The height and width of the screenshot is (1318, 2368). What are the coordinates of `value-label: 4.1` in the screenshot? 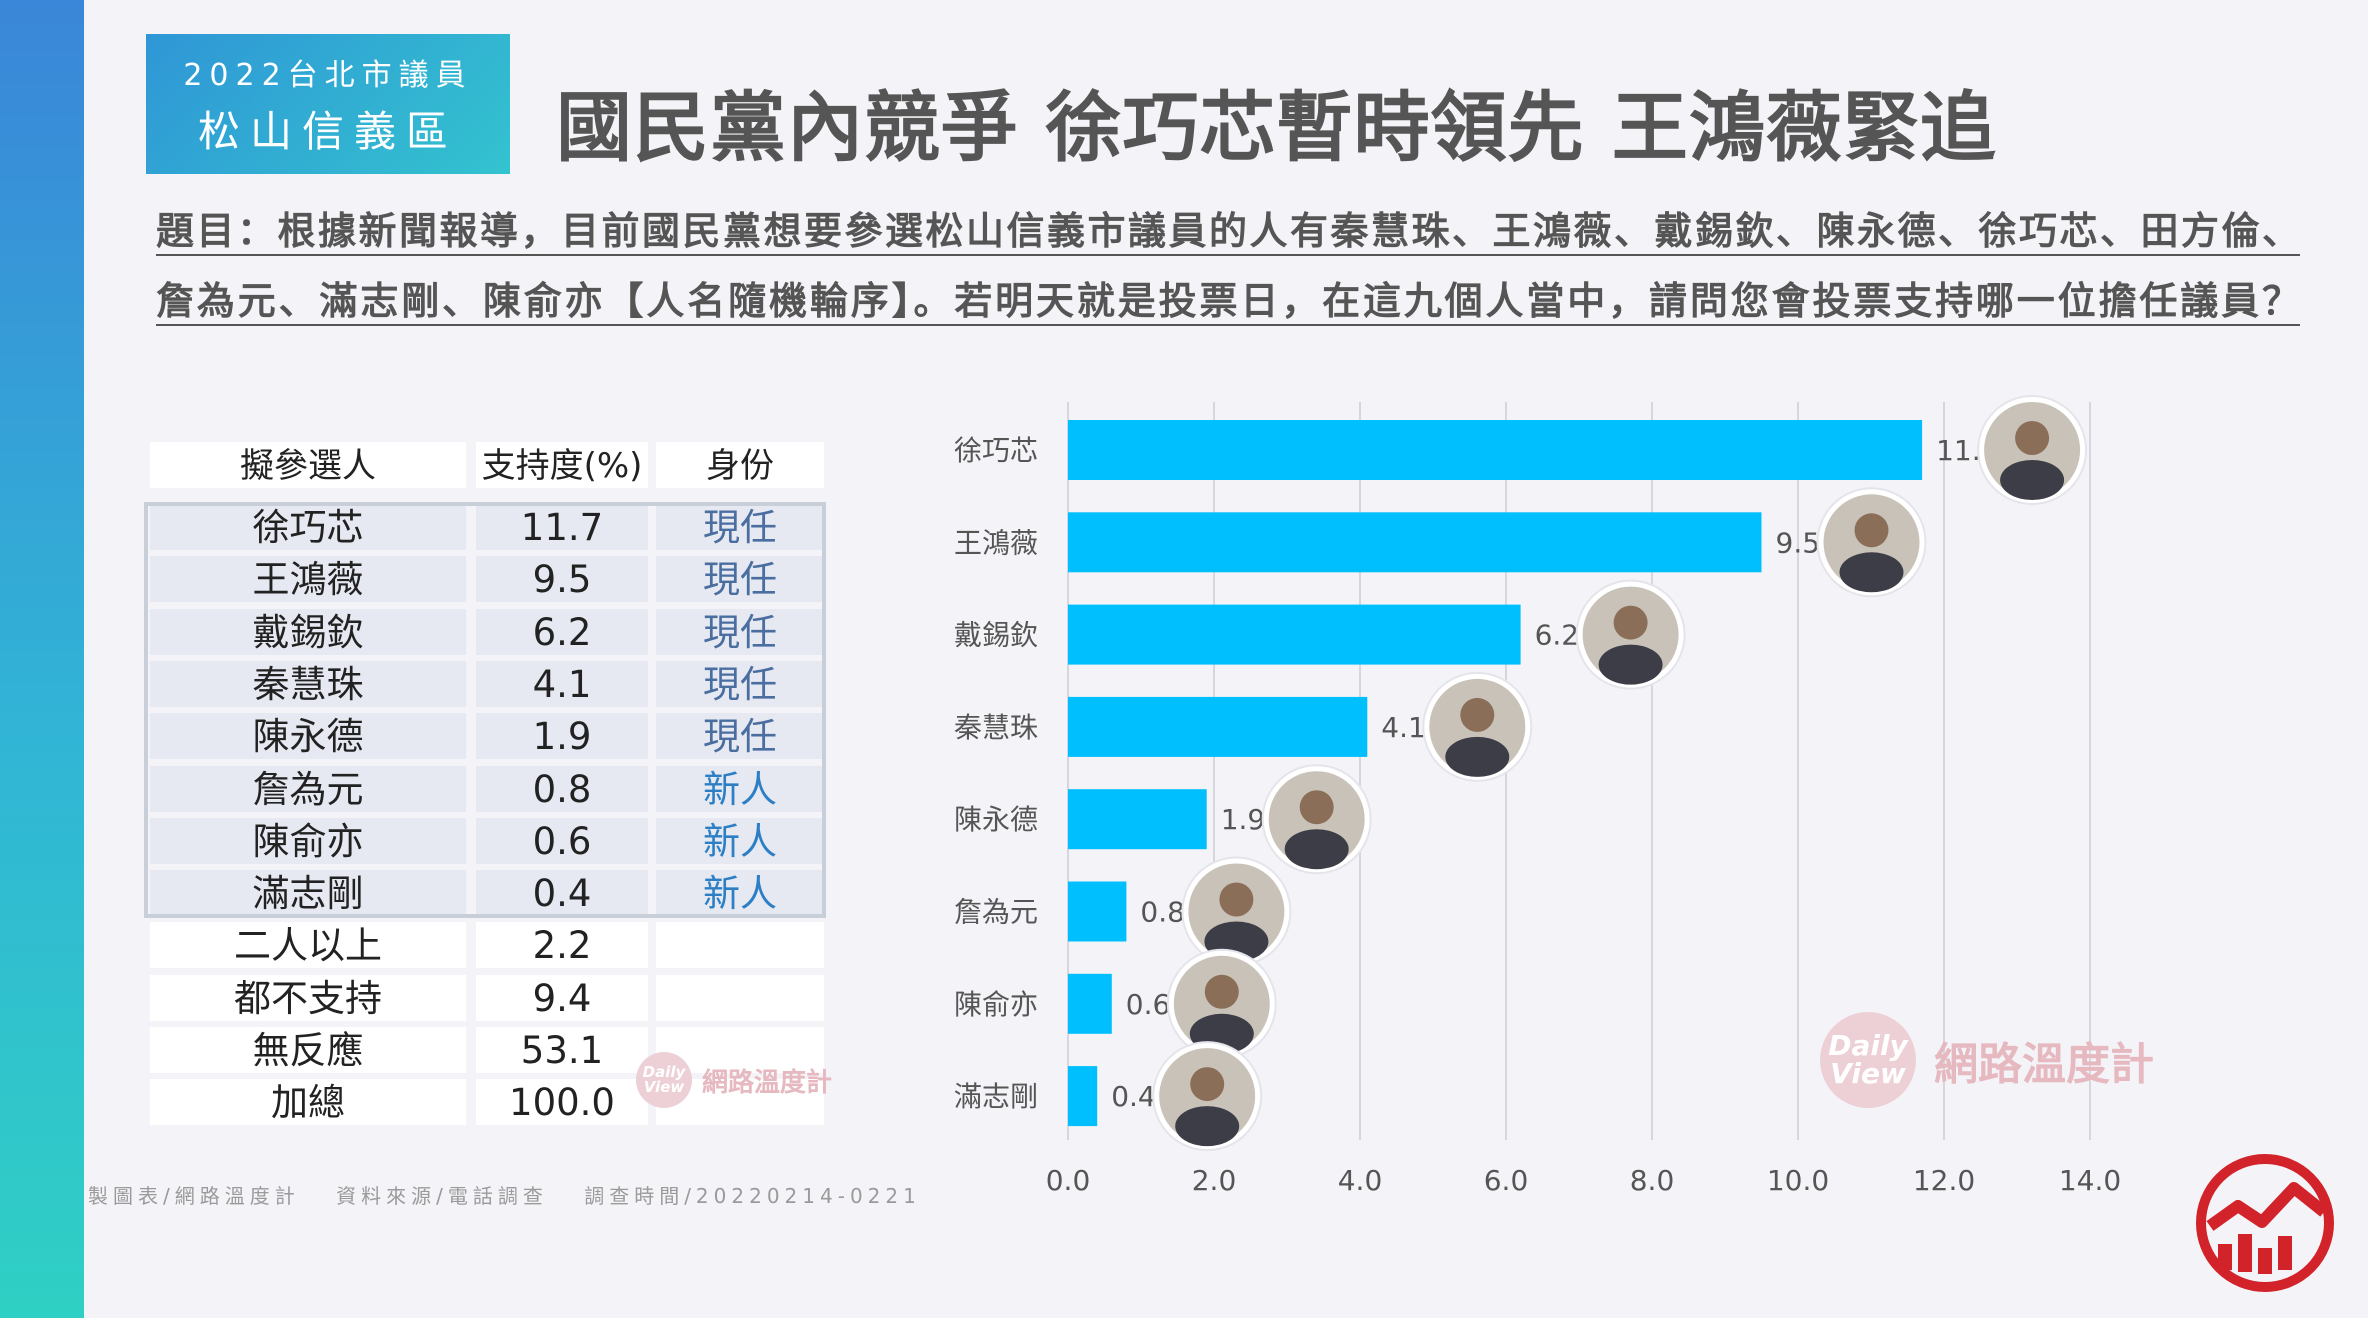 It's located at (1403, 727).